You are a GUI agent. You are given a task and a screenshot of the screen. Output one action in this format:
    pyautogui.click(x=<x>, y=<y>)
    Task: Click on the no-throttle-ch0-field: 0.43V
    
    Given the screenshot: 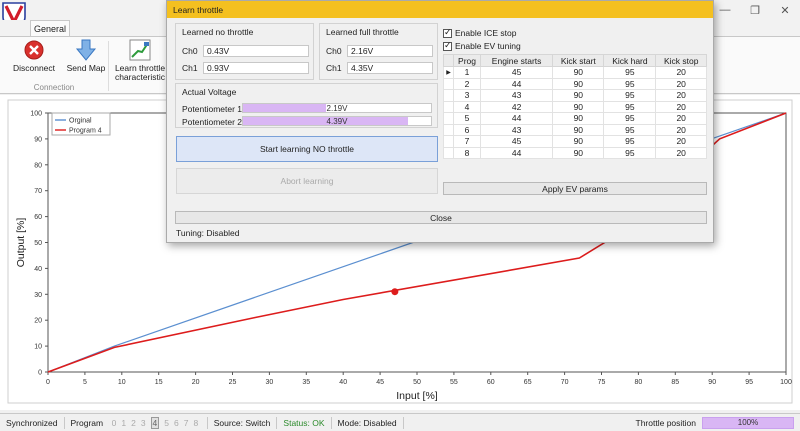 What is the action you would take?
    pyautogui.click(x=256, y=51)
    